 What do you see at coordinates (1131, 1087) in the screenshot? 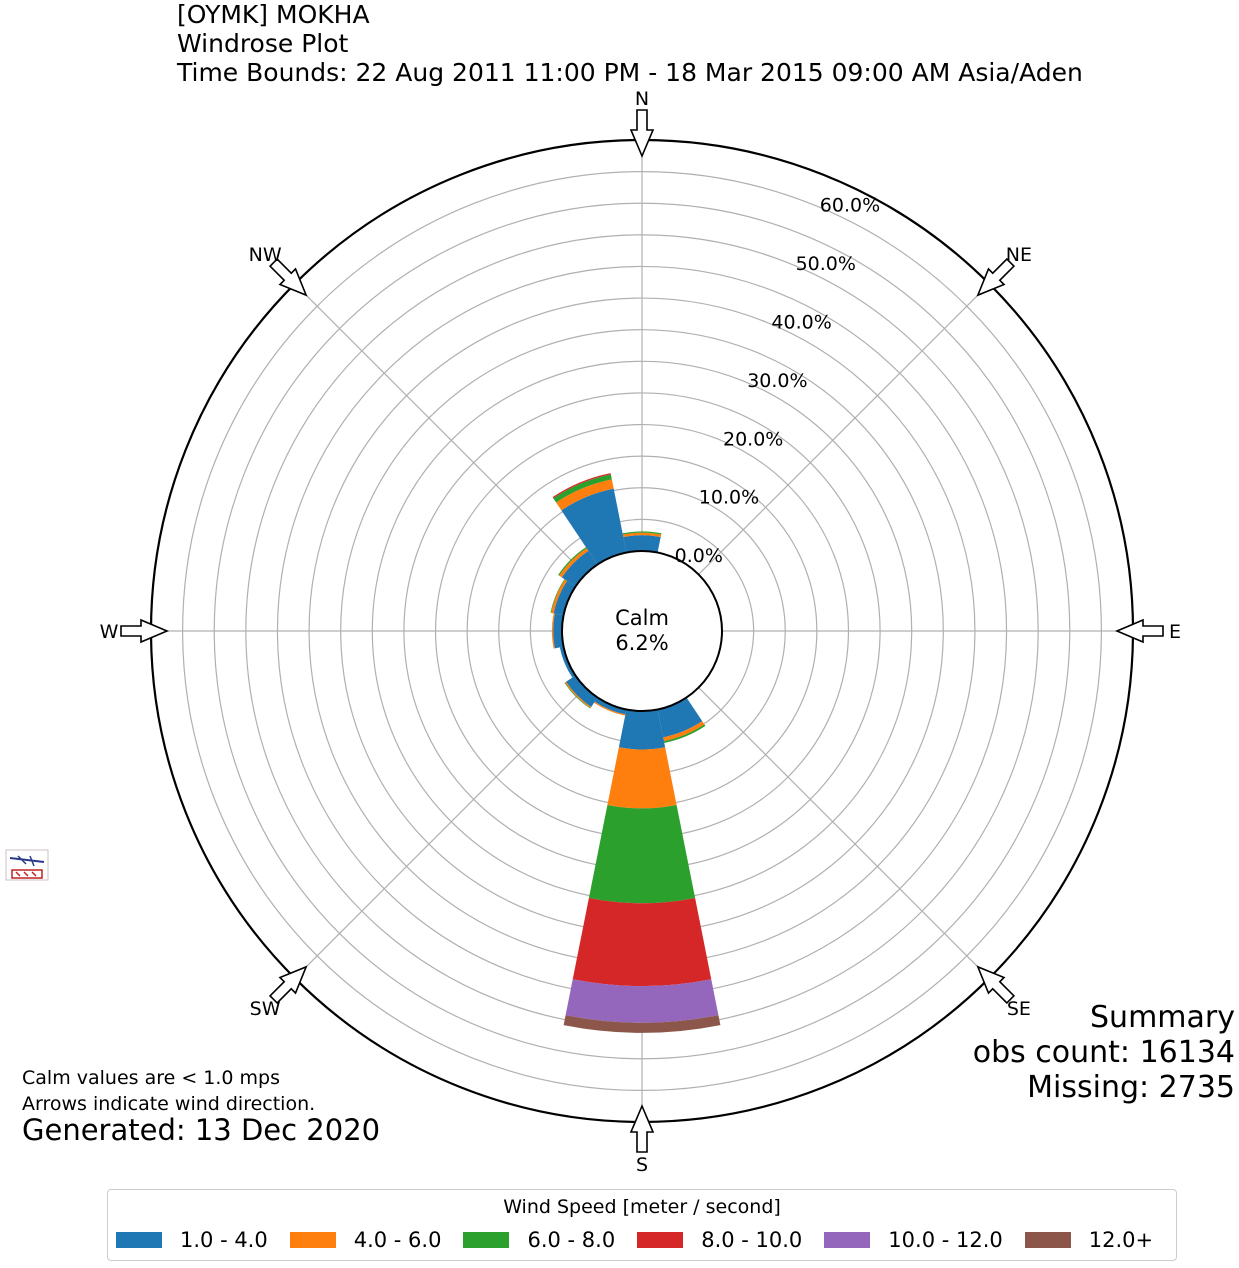
I see `summary-missing: Missing: 2735` at bounding box center [1131, 1087].